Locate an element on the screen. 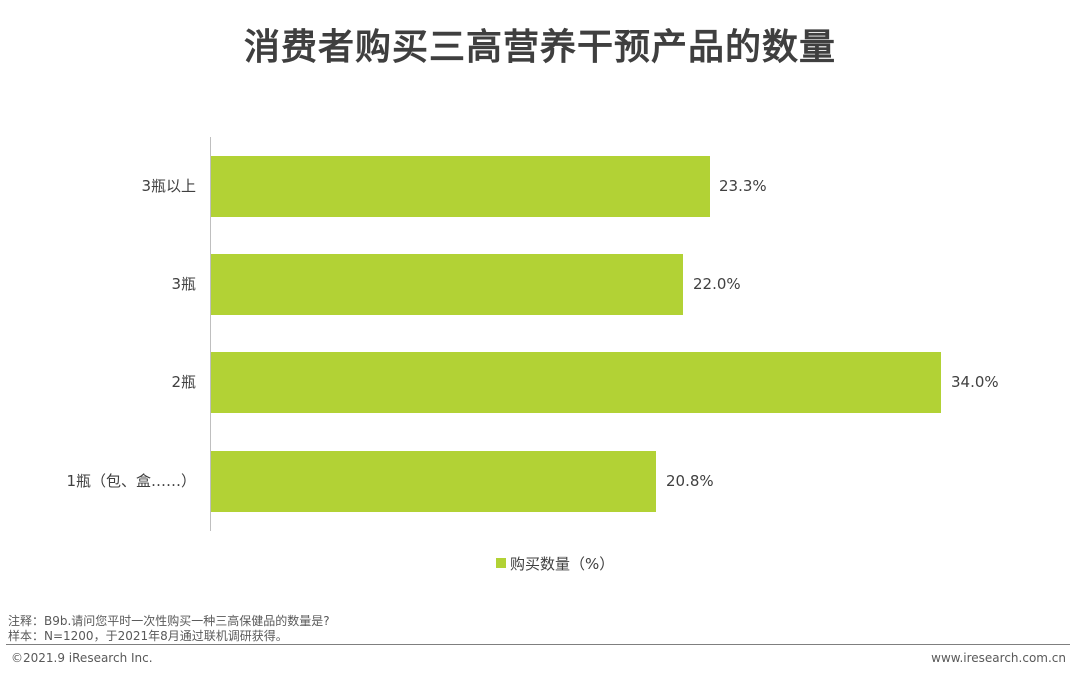 This screenshot has width=1080, height=679. value-label: 22.0% is located at coordinates (717, 284).